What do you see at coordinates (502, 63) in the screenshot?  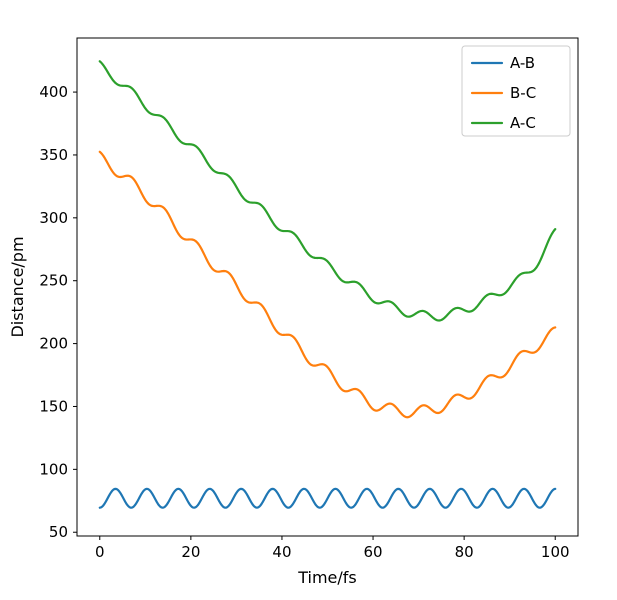 I see `legend-entry: A-B` at bounding box center [502, 63].